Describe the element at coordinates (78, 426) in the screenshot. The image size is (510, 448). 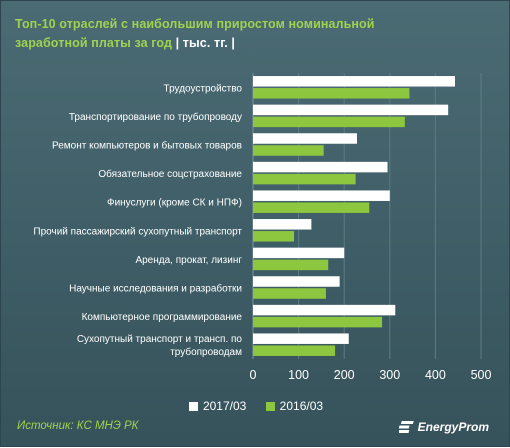
I see `source-note: Источник: КС МНЭ РК` at that location.